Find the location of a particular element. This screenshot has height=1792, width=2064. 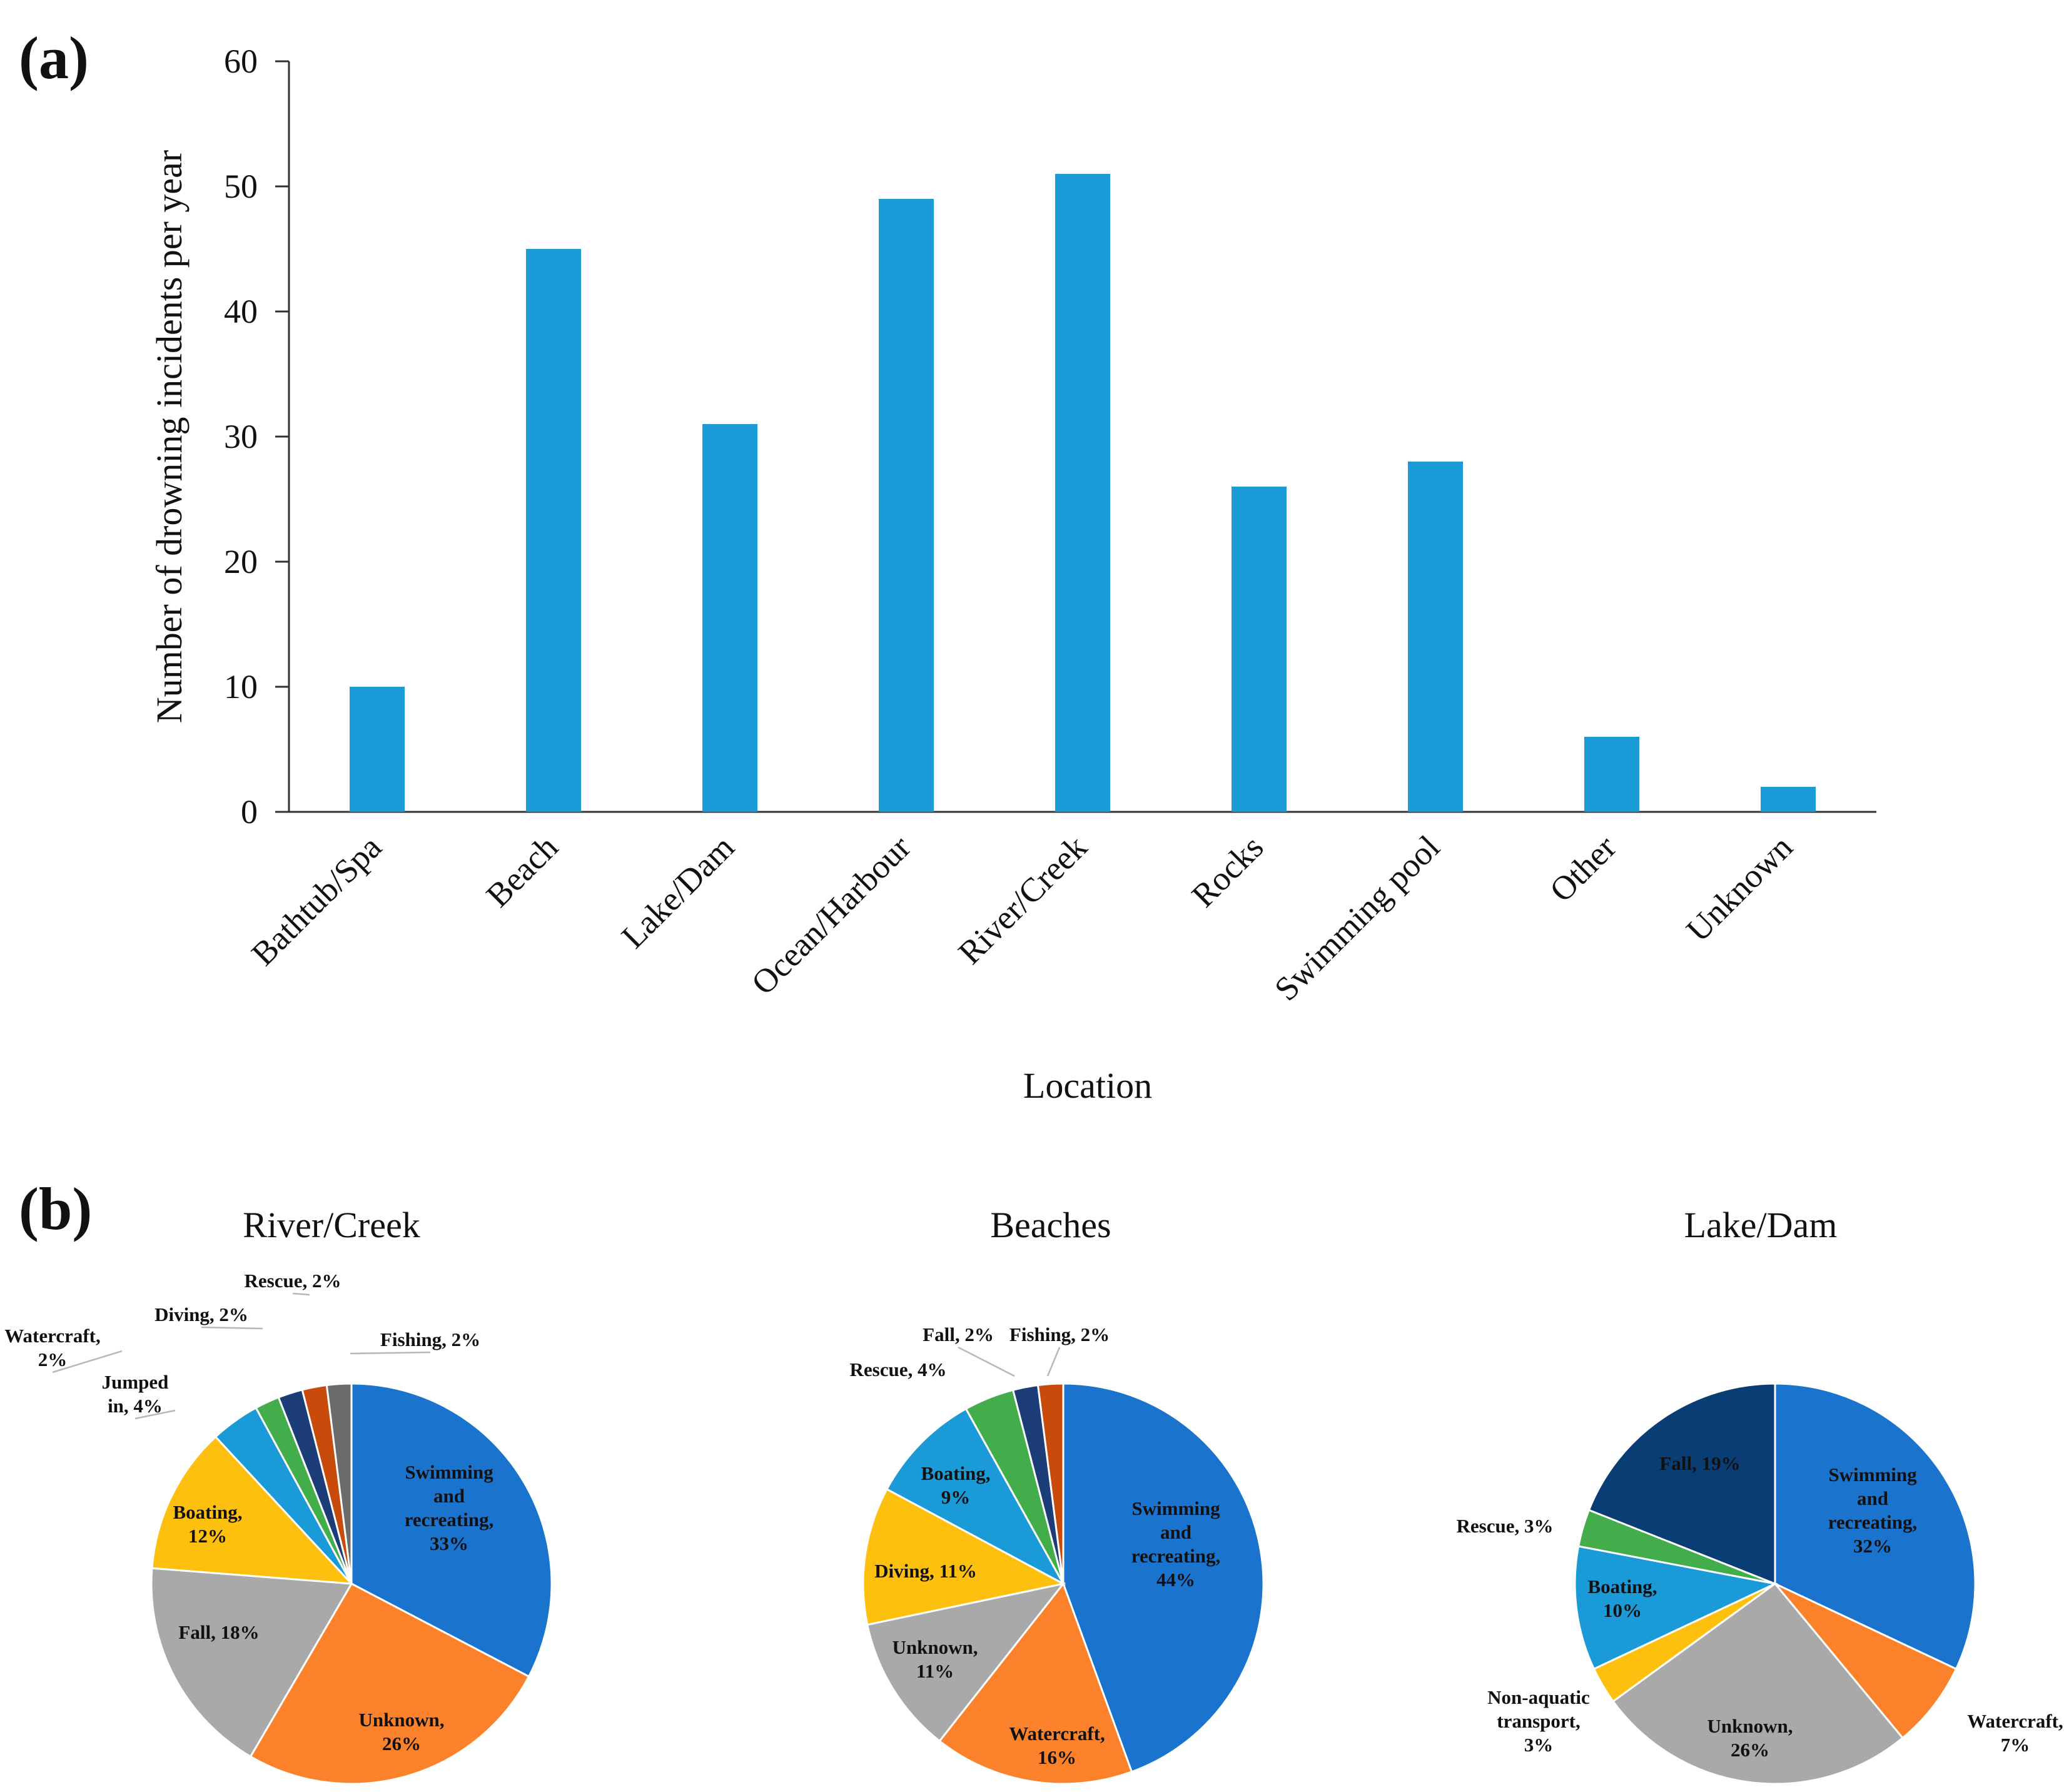

x-tick-label: Beach is located at coordinates (522, 871).